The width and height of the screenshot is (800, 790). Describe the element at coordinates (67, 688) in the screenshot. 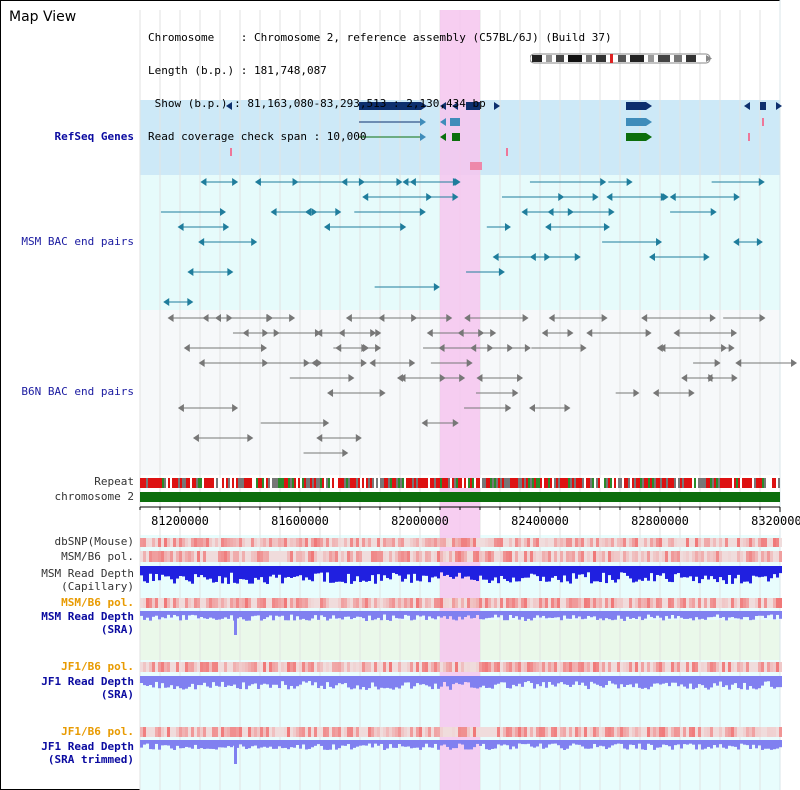

I see `jf1-read-depth-sra-label: JF1 Read Depth (SRA)` at that location.